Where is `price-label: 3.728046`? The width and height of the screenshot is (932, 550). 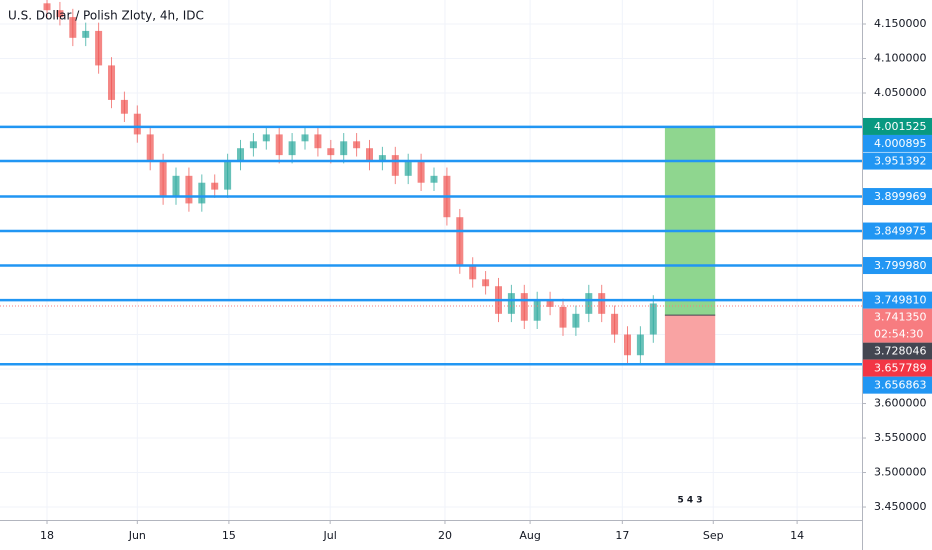
price-label: 3.728046 is located at coordinates (900, 351).